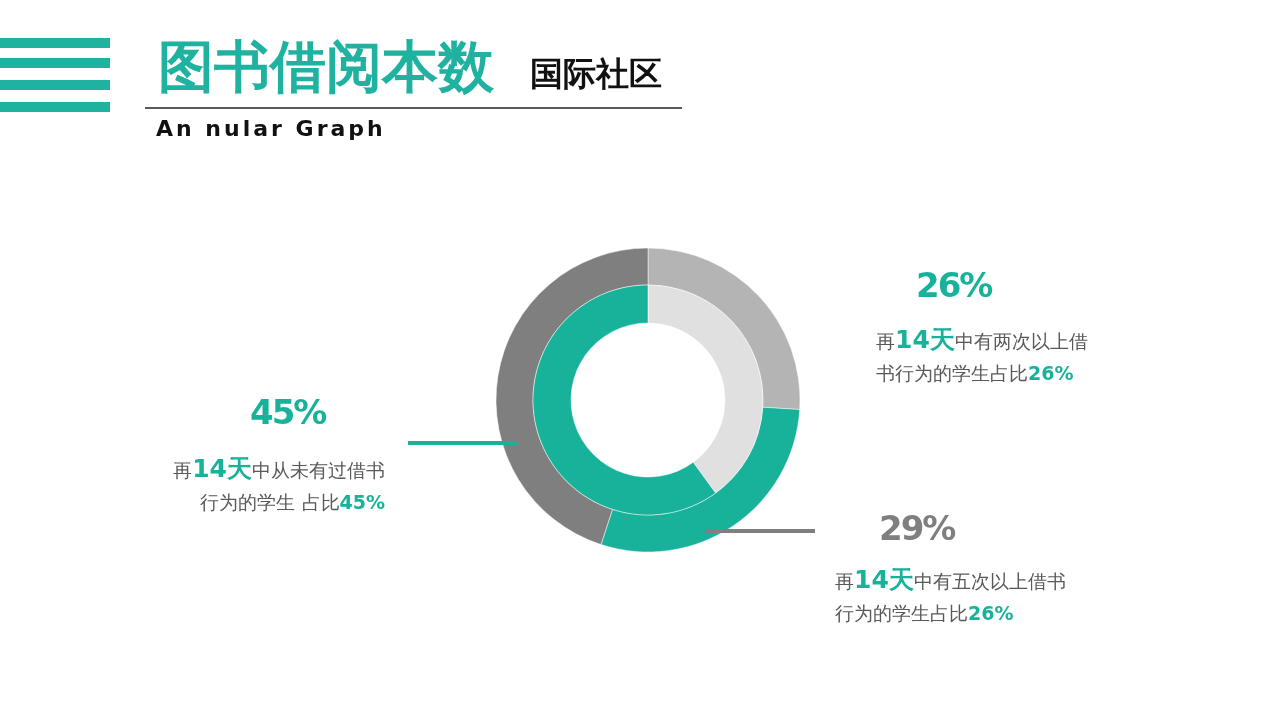 Image resolution: width=1280 pixels, height=720 pixels. What do you see at coordinates (271, 128) in the screenshot?
I see `text: An nular Graph` at bounding box center [271, 128].